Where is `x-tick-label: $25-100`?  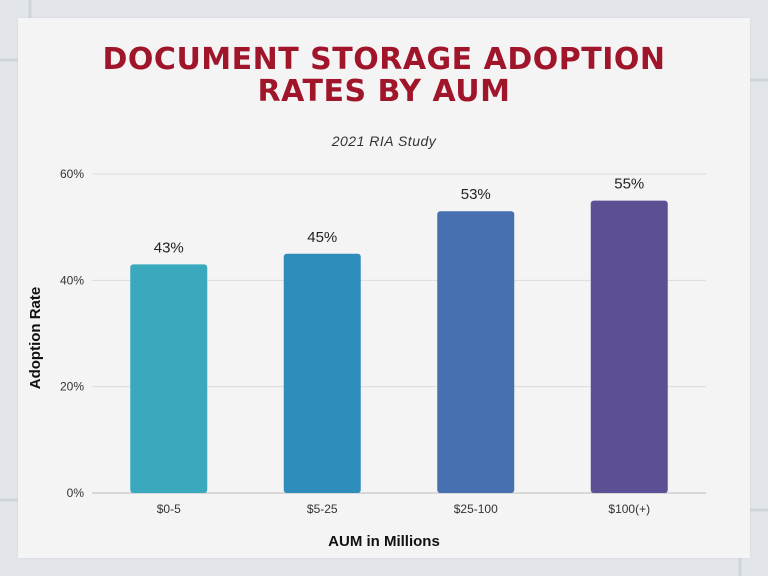 x-tick-label: $25-100 is located at coordinates (476, 509).